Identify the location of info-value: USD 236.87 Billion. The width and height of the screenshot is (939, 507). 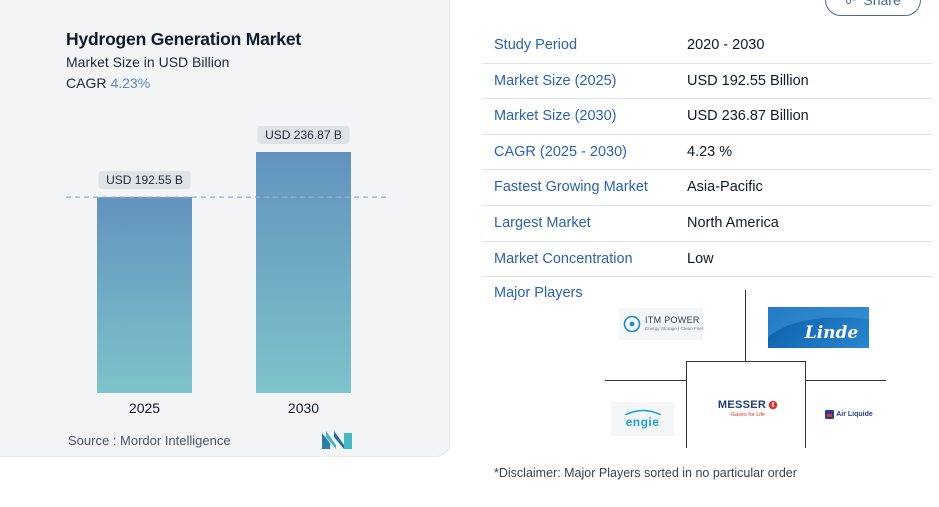
(748, 116).